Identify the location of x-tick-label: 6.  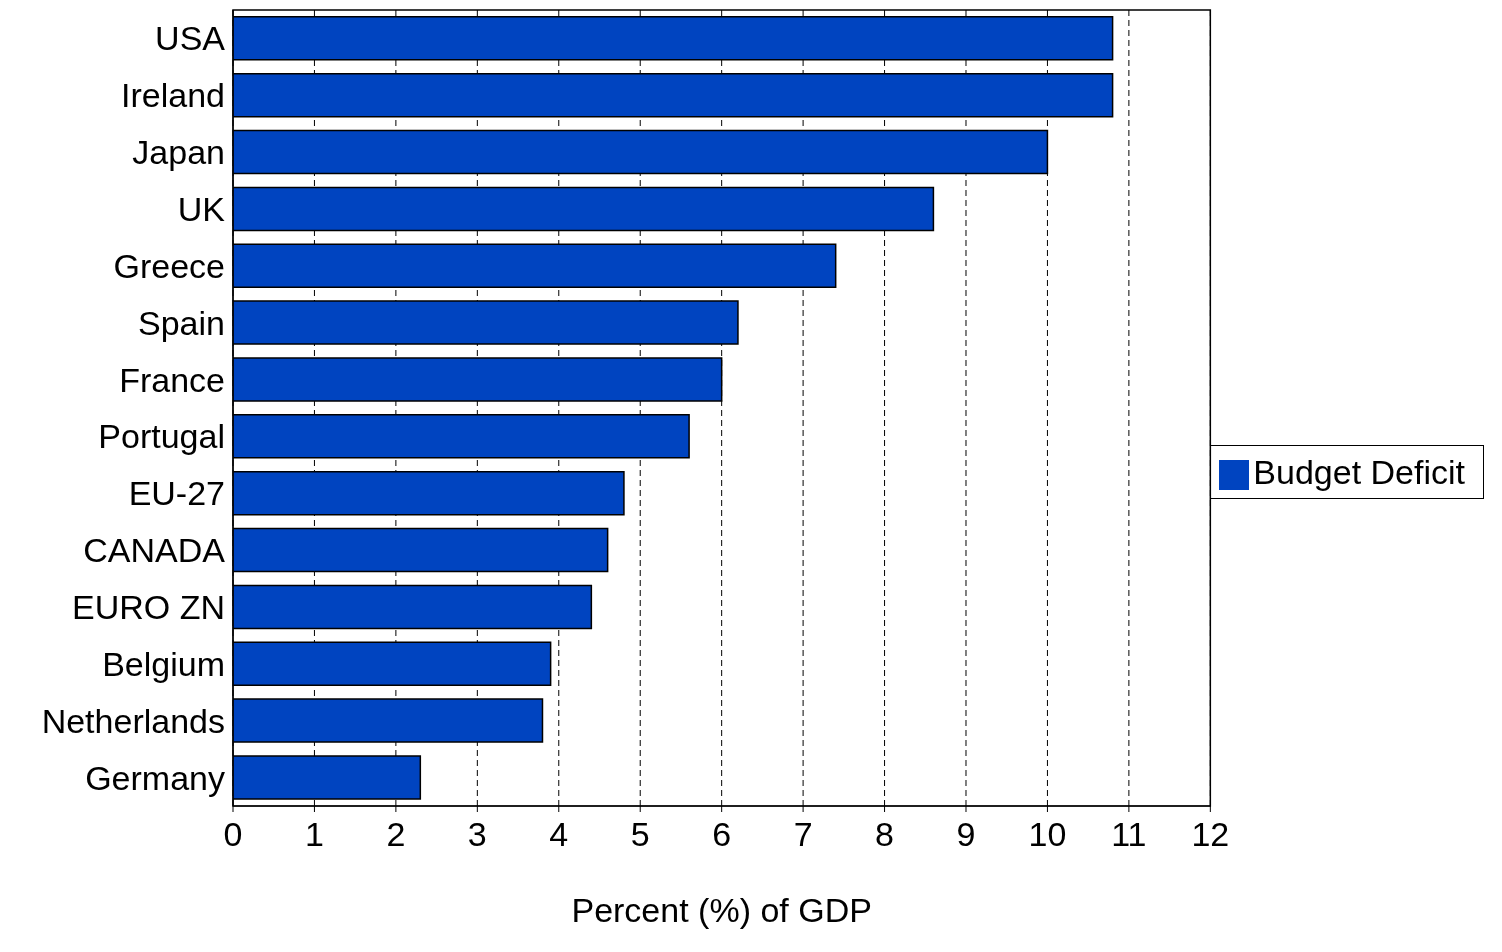
(722, 834).